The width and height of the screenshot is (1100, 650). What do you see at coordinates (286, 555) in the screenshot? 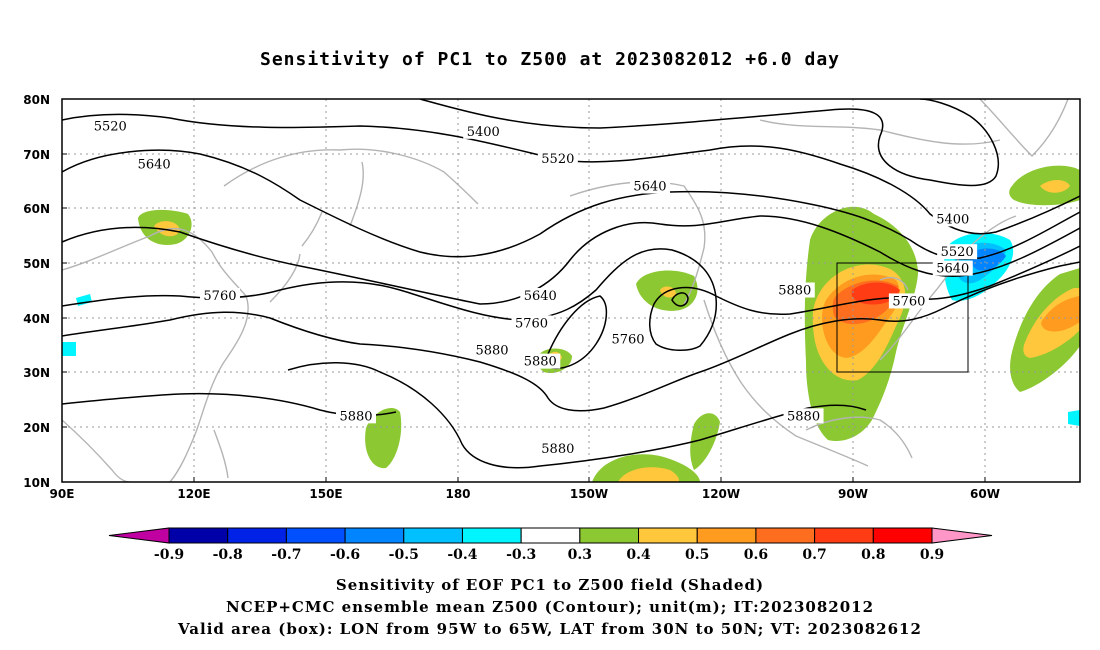
I see `colorbar-label: -0.7` at bounding box center [286, 555].